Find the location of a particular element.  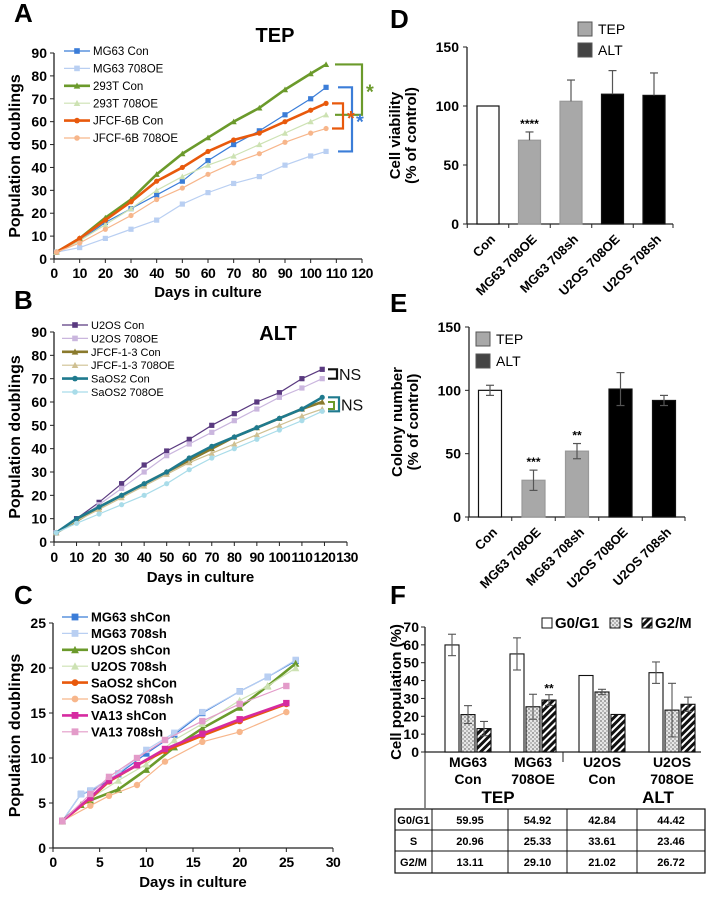

panel-label: C is located at coordinates (23, 595).